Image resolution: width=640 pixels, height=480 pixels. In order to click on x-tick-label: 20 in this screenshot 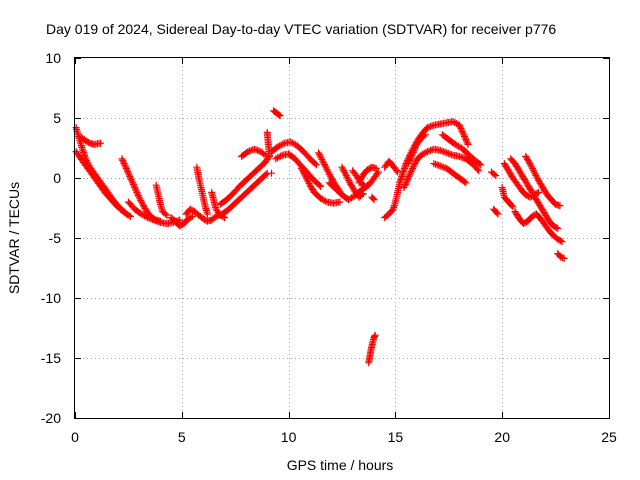, I will do `click(502, 437)`.